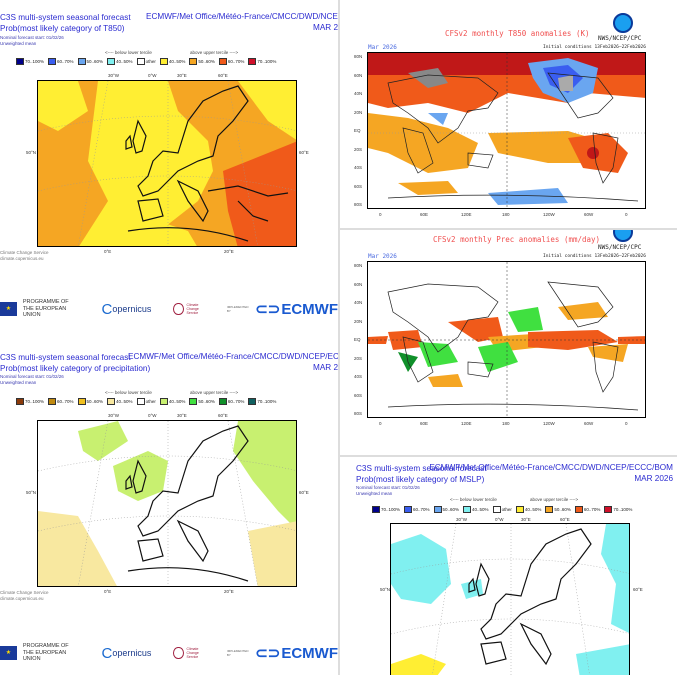  Describe the element at coordinates (517, 33) in the screenshot. I see `chart-title: CFSv2 monthly T850 anomalies (K)` at that location.